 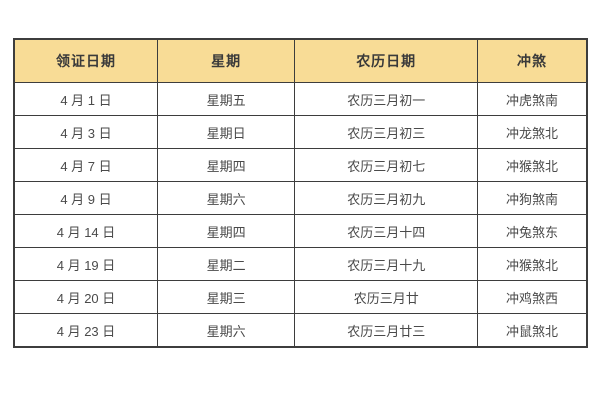 What do you see at coordinates (386, 231) in the screenshot?
I see `table-cell: 农历三月十四` at bounding box center [386, 231].